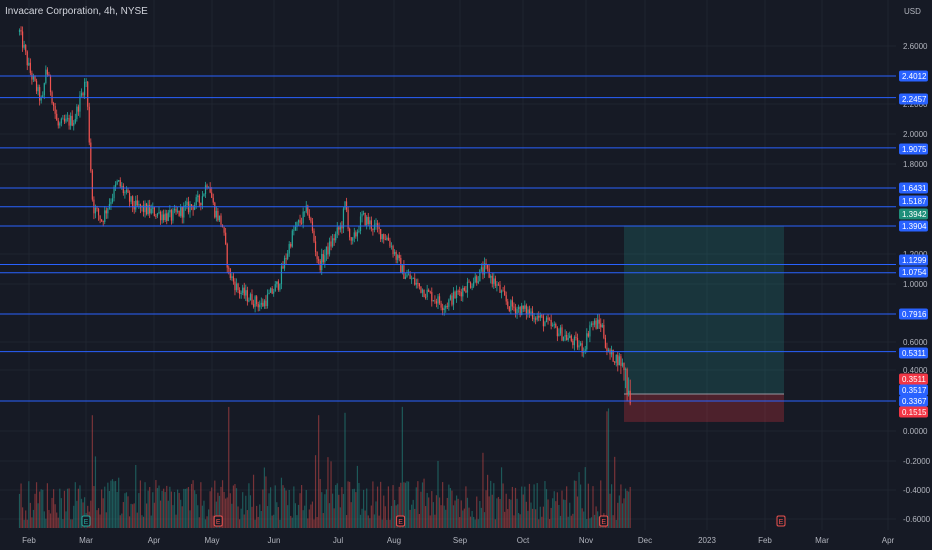 The width and height of the screenshot is (932, 550). I want to click on price-badge-label: 0.1515, so click(914, 412).